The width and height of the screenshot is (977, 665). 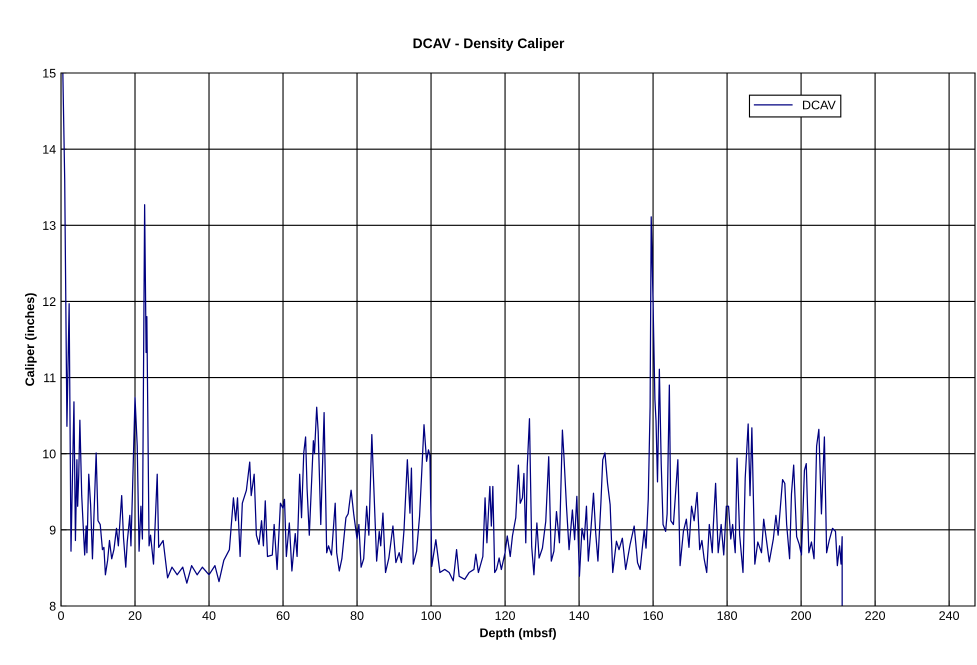 I want to click on x-tick-label: 100, so click(x=431, y=615).